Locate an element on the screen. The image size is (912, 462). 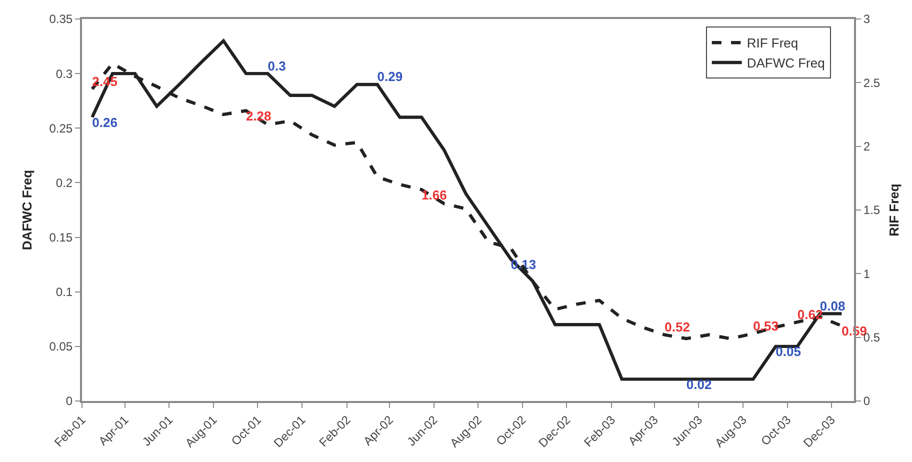
y2-tick-label: 2 is located at coordinates (866, 147).